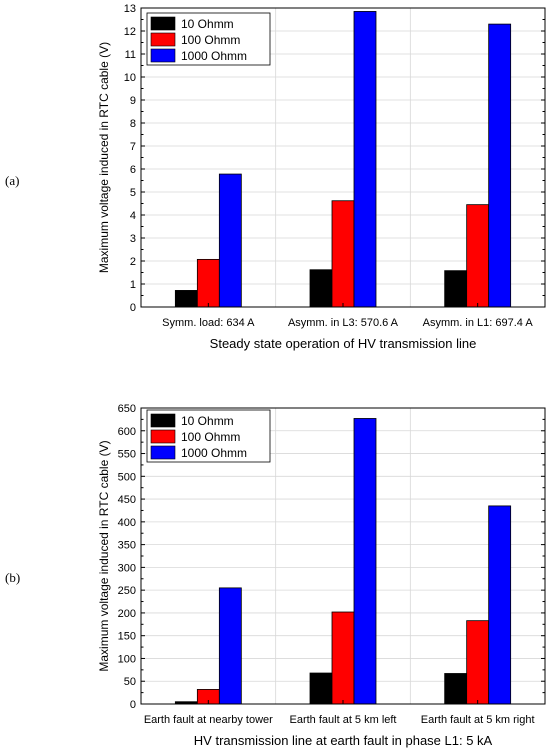  I want to click on y-tick-label: 450, so click(127, 500).